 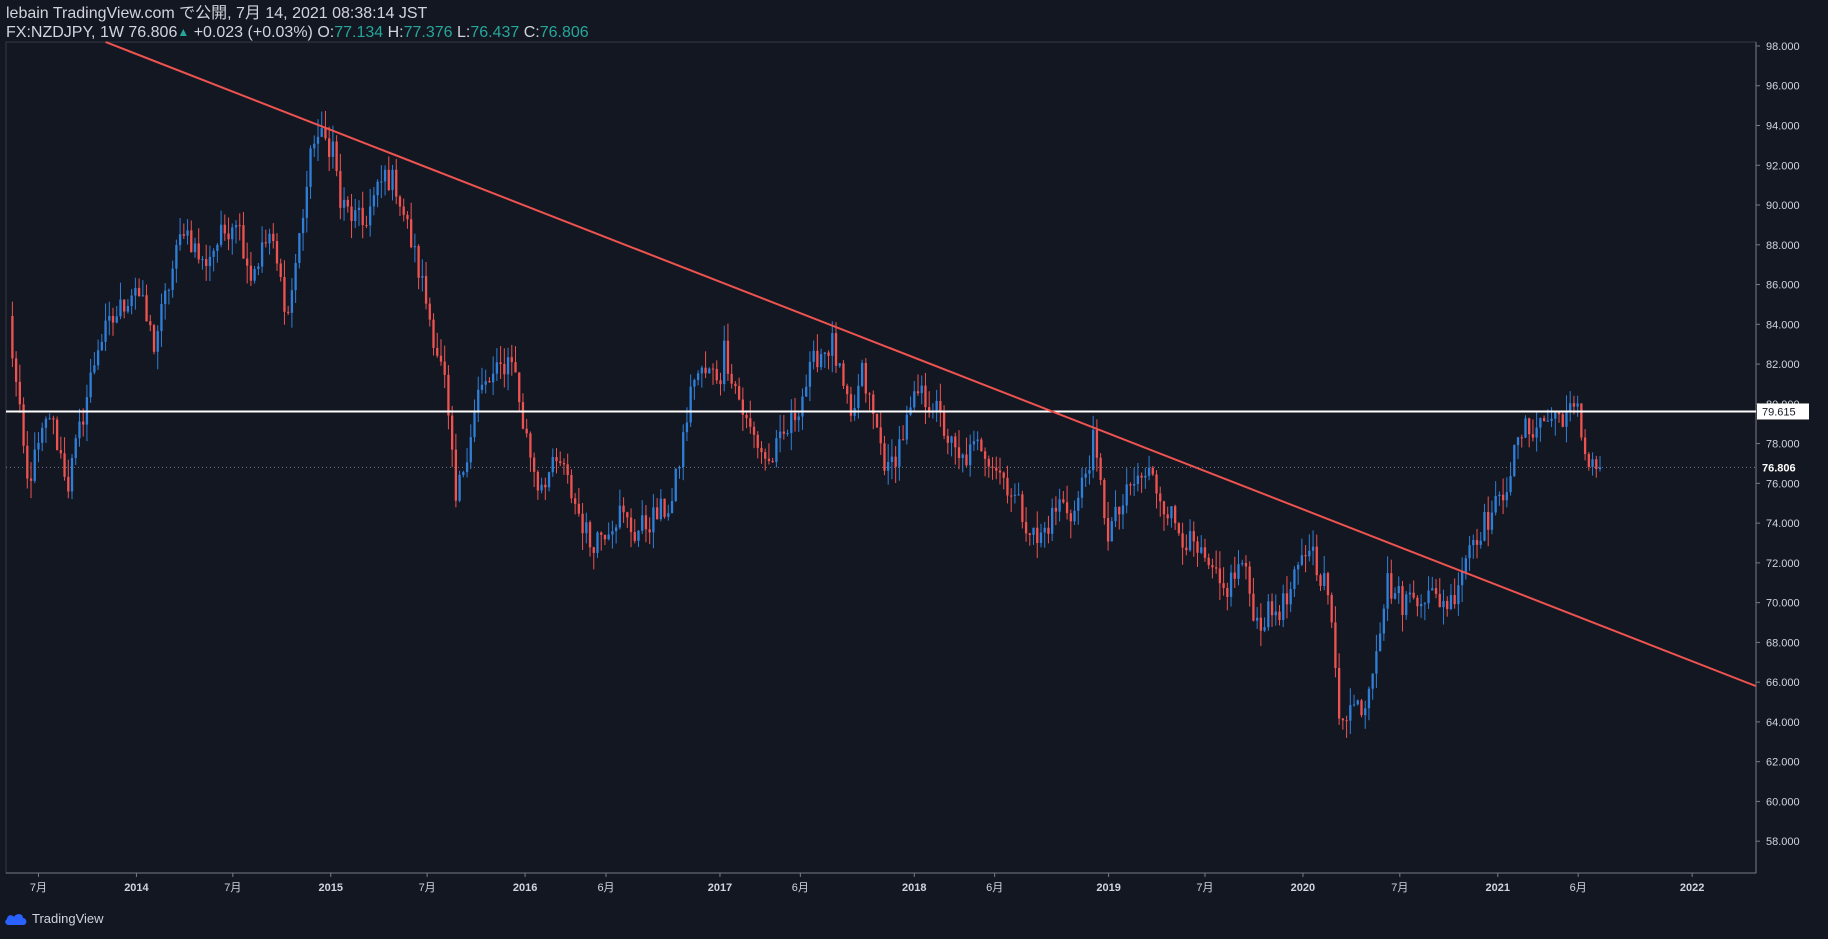 What do you see at coordinates (1783, 411) in the screenshot?
I see `horizontal-line-price-tag` at bounding box center [1783, 411].